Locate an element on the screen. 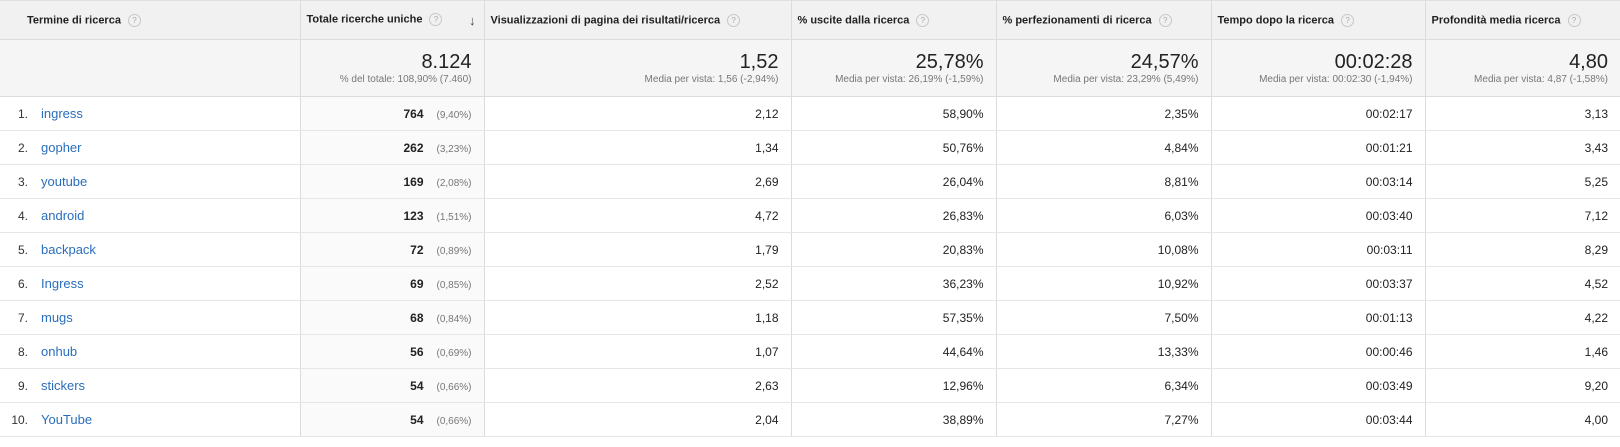 This screenshot has height=447, width=1620. header-label: % uscite dalla ricerca is located at coordinates (853, 19).